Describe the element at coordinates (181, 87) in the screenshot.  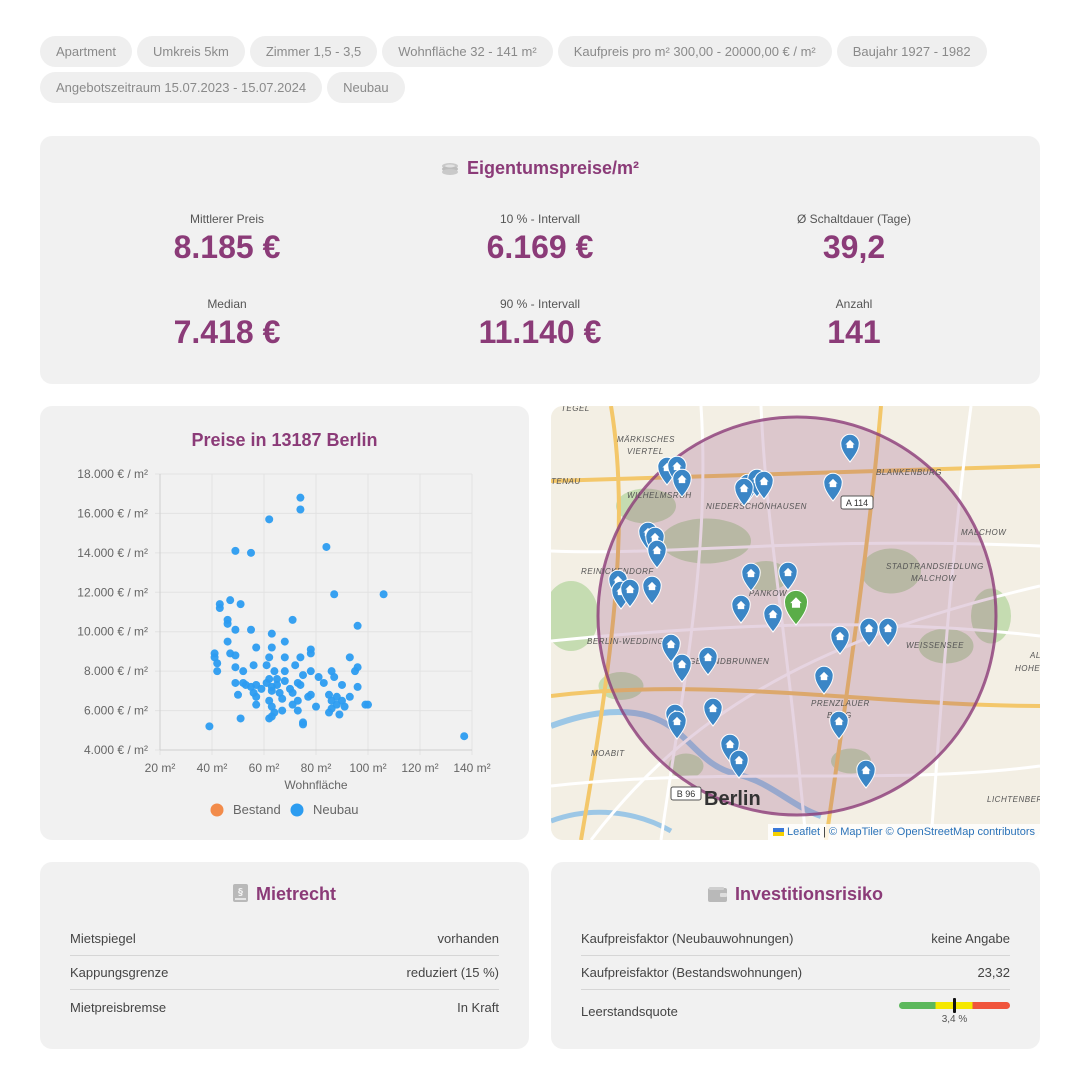
I see `filter-chip: Angebotszeitraum 15.07.2023 - 15.07.2024` at that location.